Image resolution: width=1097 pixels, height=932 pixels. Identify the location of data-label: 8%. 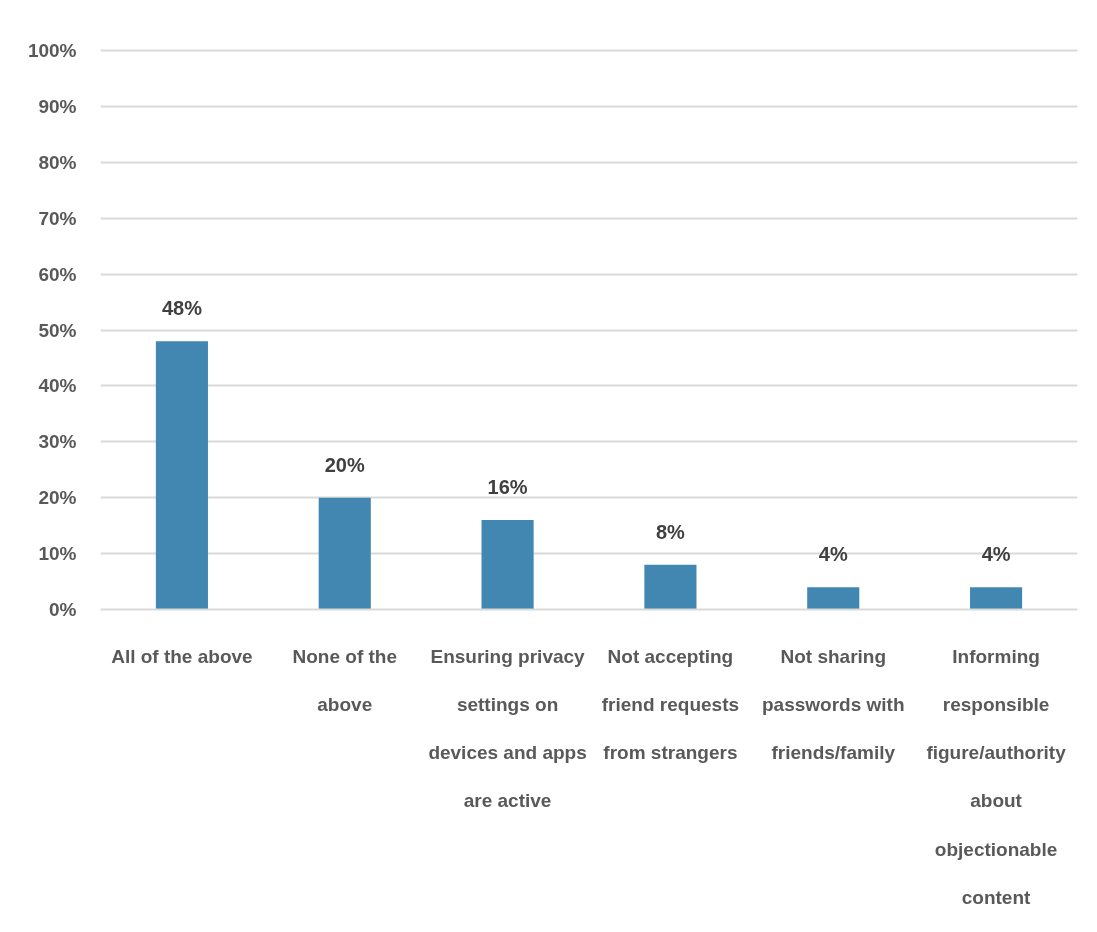
(670, 531).